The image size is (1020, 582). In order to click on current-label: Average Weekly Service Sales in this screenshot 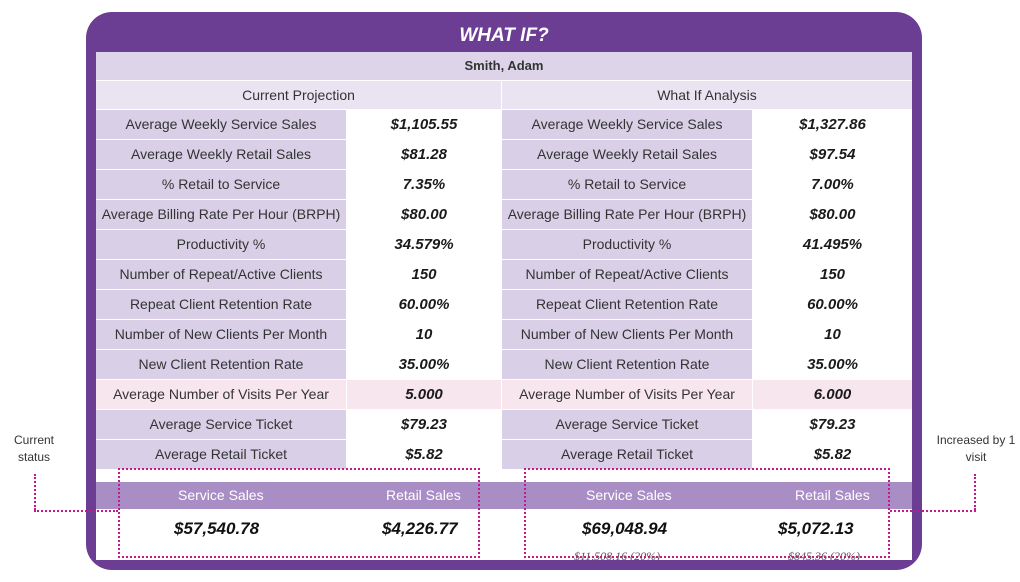, I will do `click(221, 124)`.